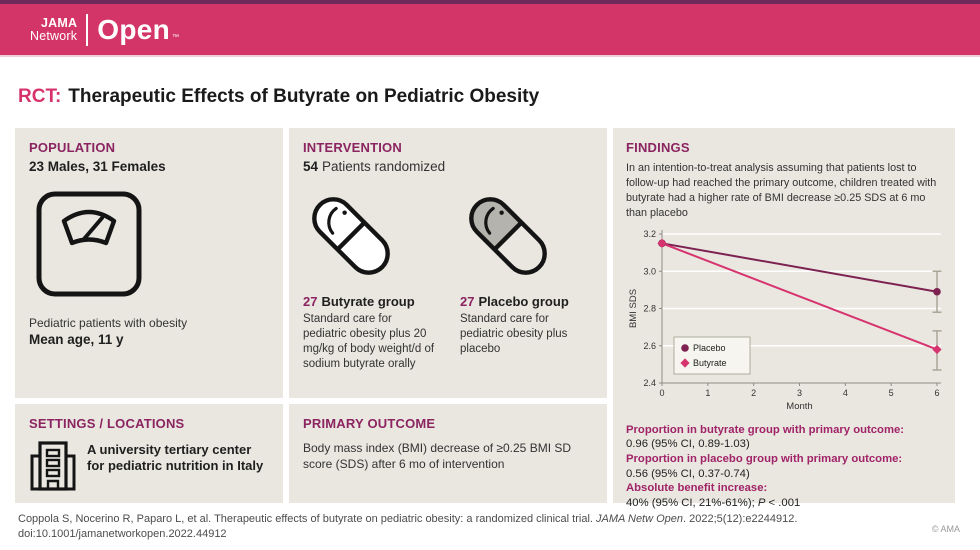  Describe the element at coordinates (753, 393) in the screenshot. I see `chart-text: 2` at that location.